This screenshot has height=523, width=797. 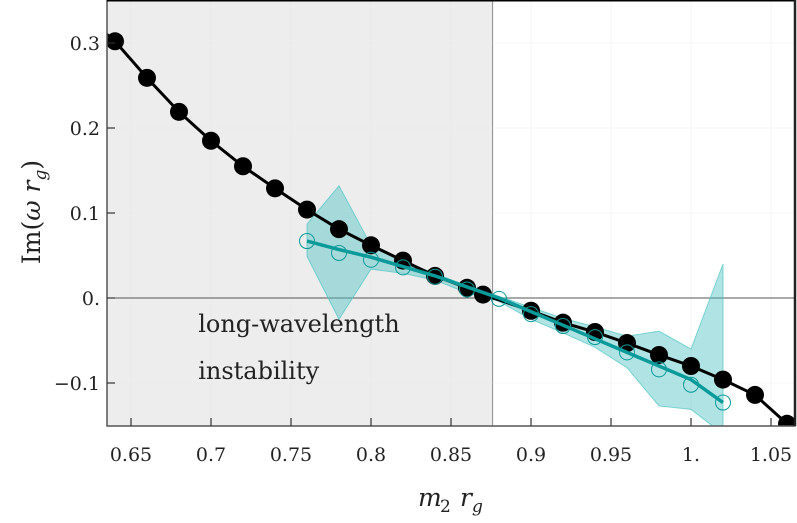 I want to click on svg-text: 0.65, so click(x=131, y=455).